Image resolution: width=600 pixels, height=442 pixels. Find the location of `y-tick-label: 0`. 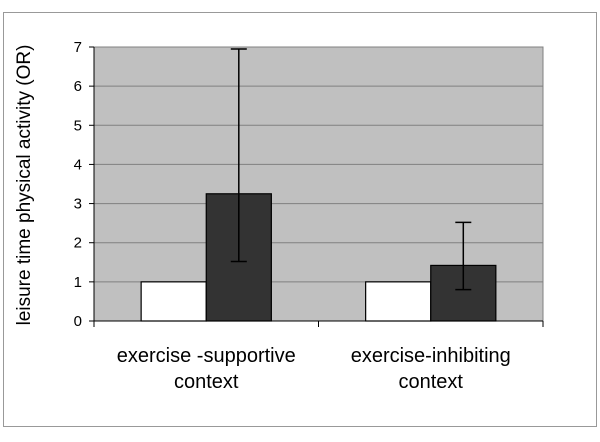

y-tick-label: 0 is located at coordinates (78, 321).